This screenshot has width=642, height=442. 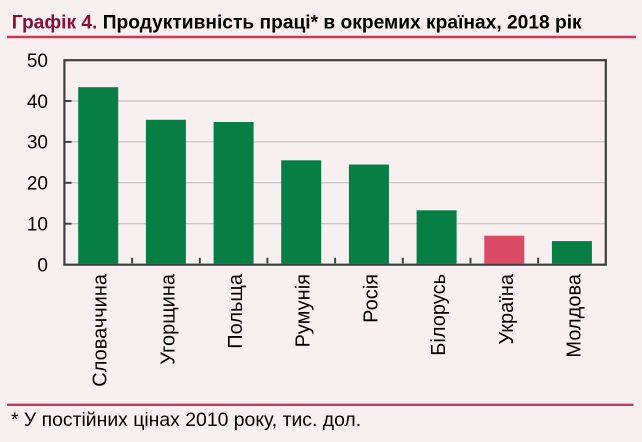 What do you see at coordinates (42, 265) in the screenshot?
I see `svg-text: 0` at bounding box center [42, 265].